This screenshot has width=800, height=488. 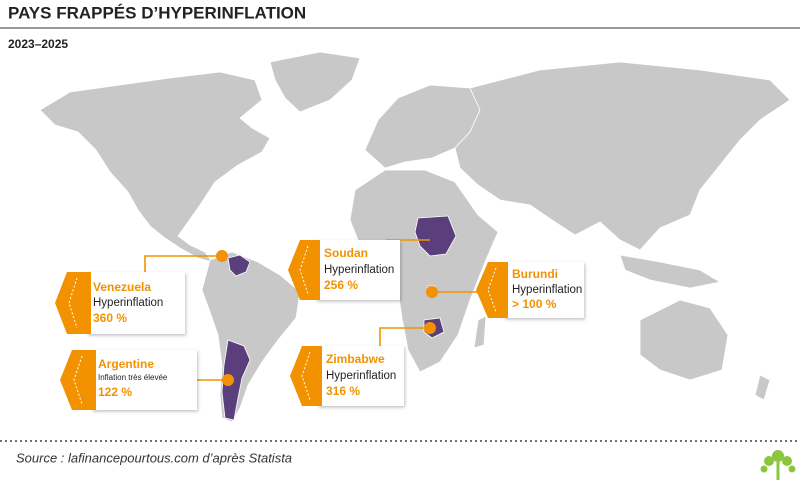 What do you see at coordinates (670, 271) in the screenshot?
I see `southeast-asia` at bounding box center [670, 271].